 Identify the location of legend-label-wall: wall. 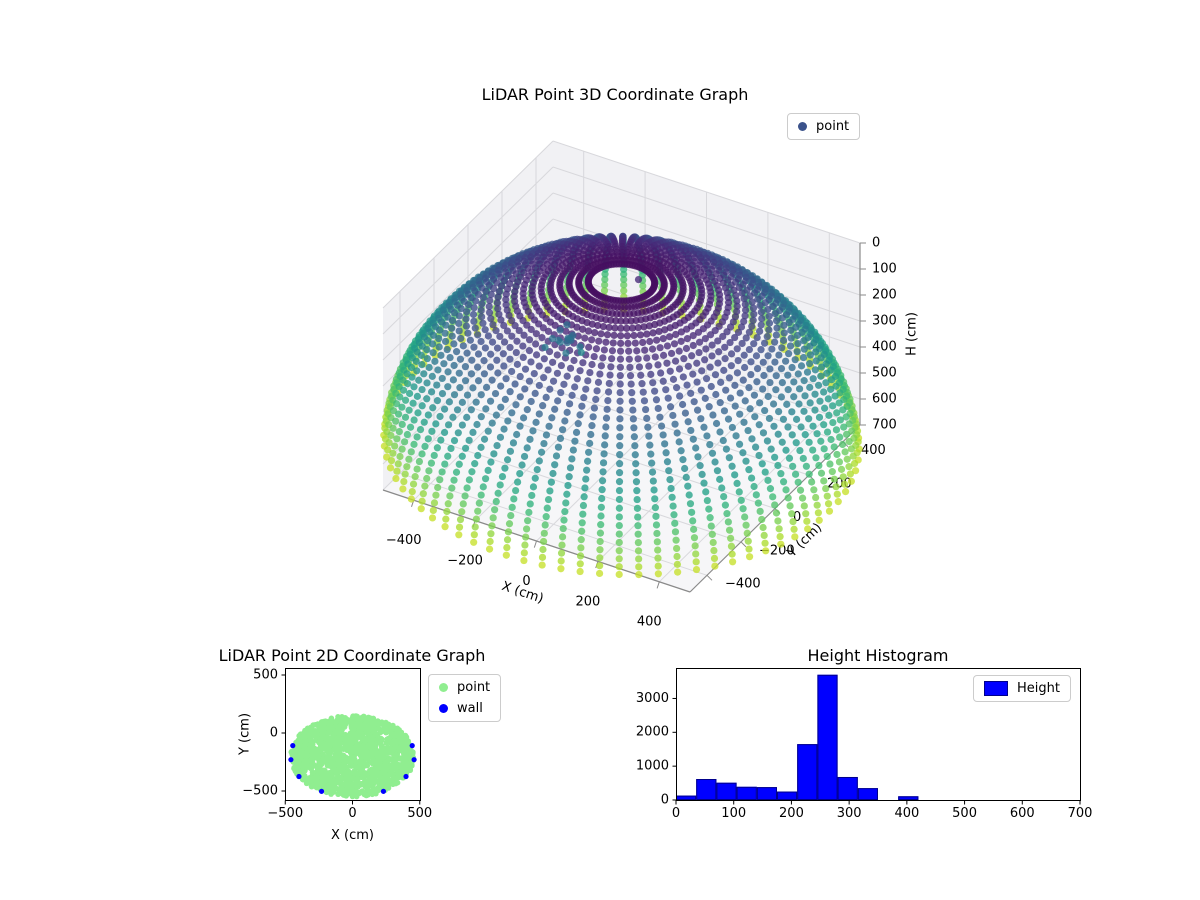
(470, 708).